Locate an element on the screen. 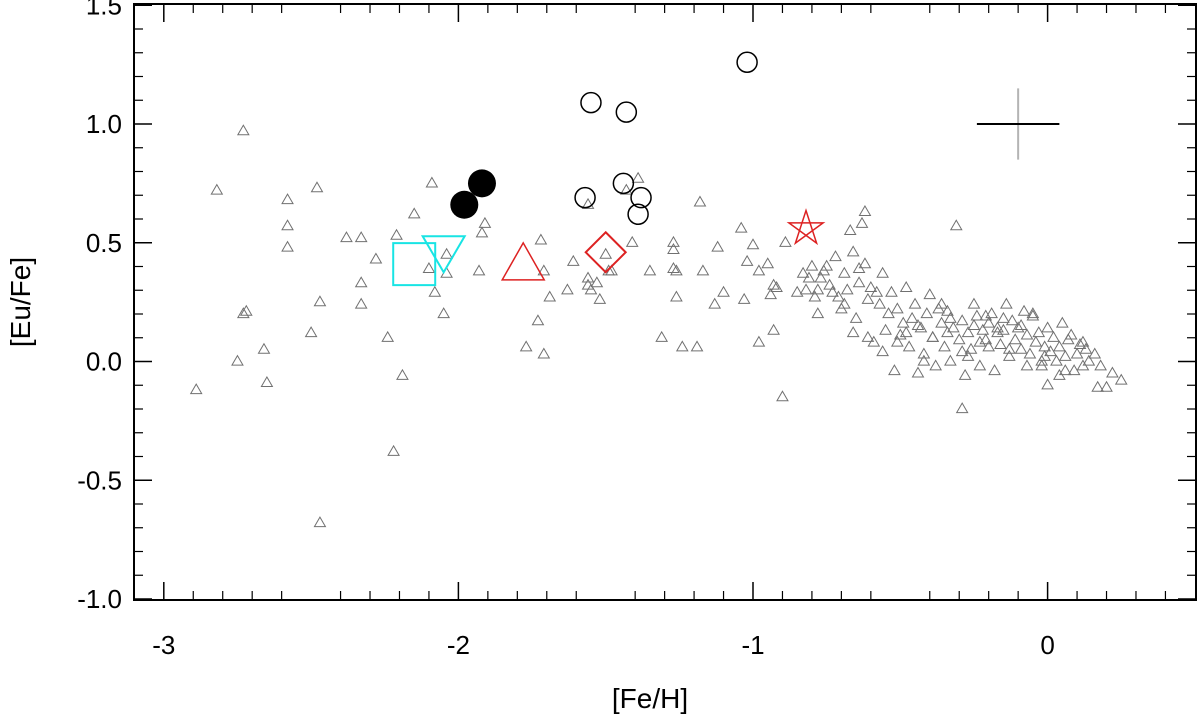 The height and width of the screenshot is (718, 1200). red-triangle-point is located at coordinates (523, 261).